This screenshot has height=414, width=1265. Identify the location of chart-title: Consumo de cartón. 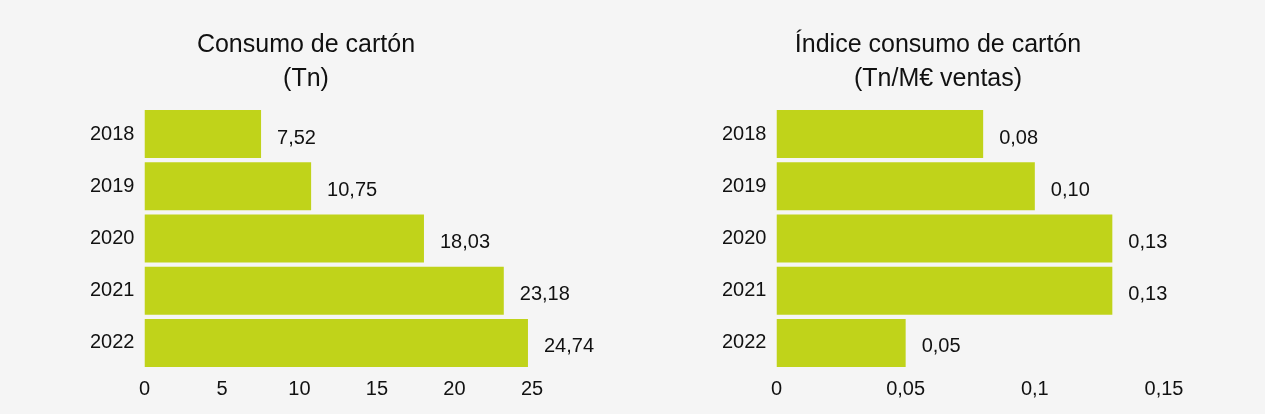
(306, 42).